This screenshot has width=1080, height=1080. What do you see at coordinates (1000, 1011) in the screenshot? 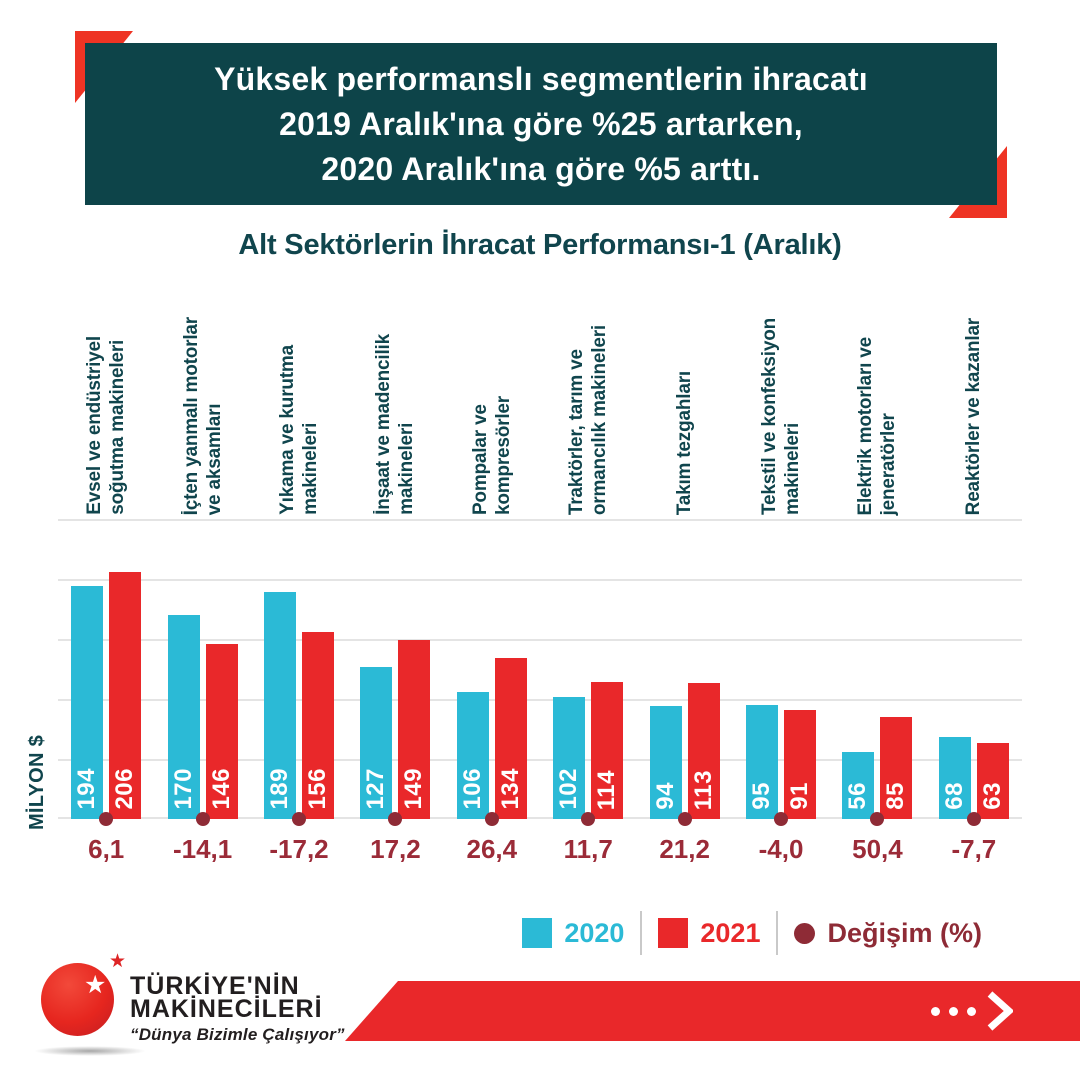
I see `chevron-right-icon` at bounding box center [1000, 1011].